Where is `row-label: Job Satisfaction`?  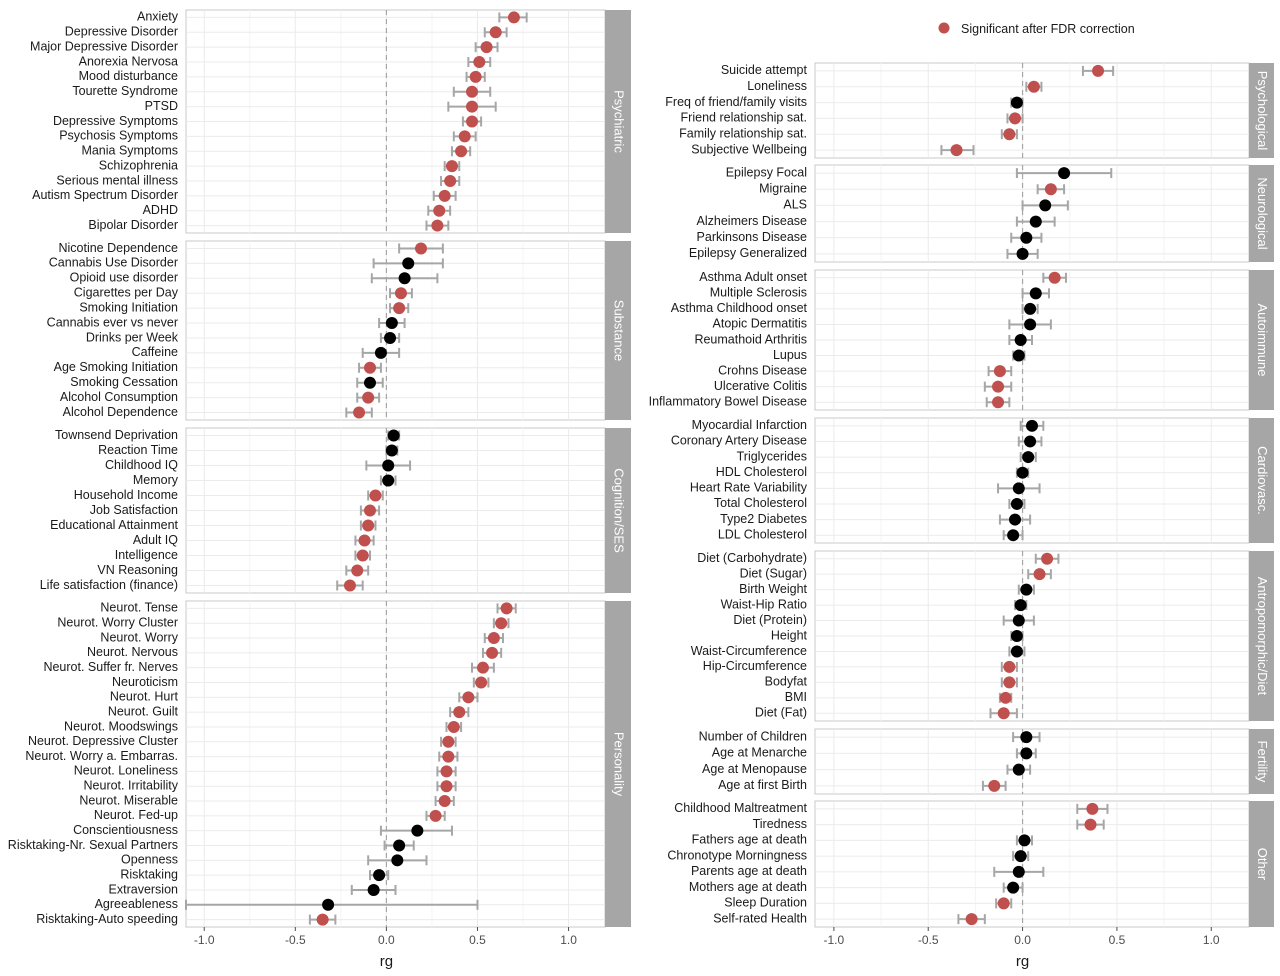 row-label: Job Satisfaction is located at coordinates (134, 510).